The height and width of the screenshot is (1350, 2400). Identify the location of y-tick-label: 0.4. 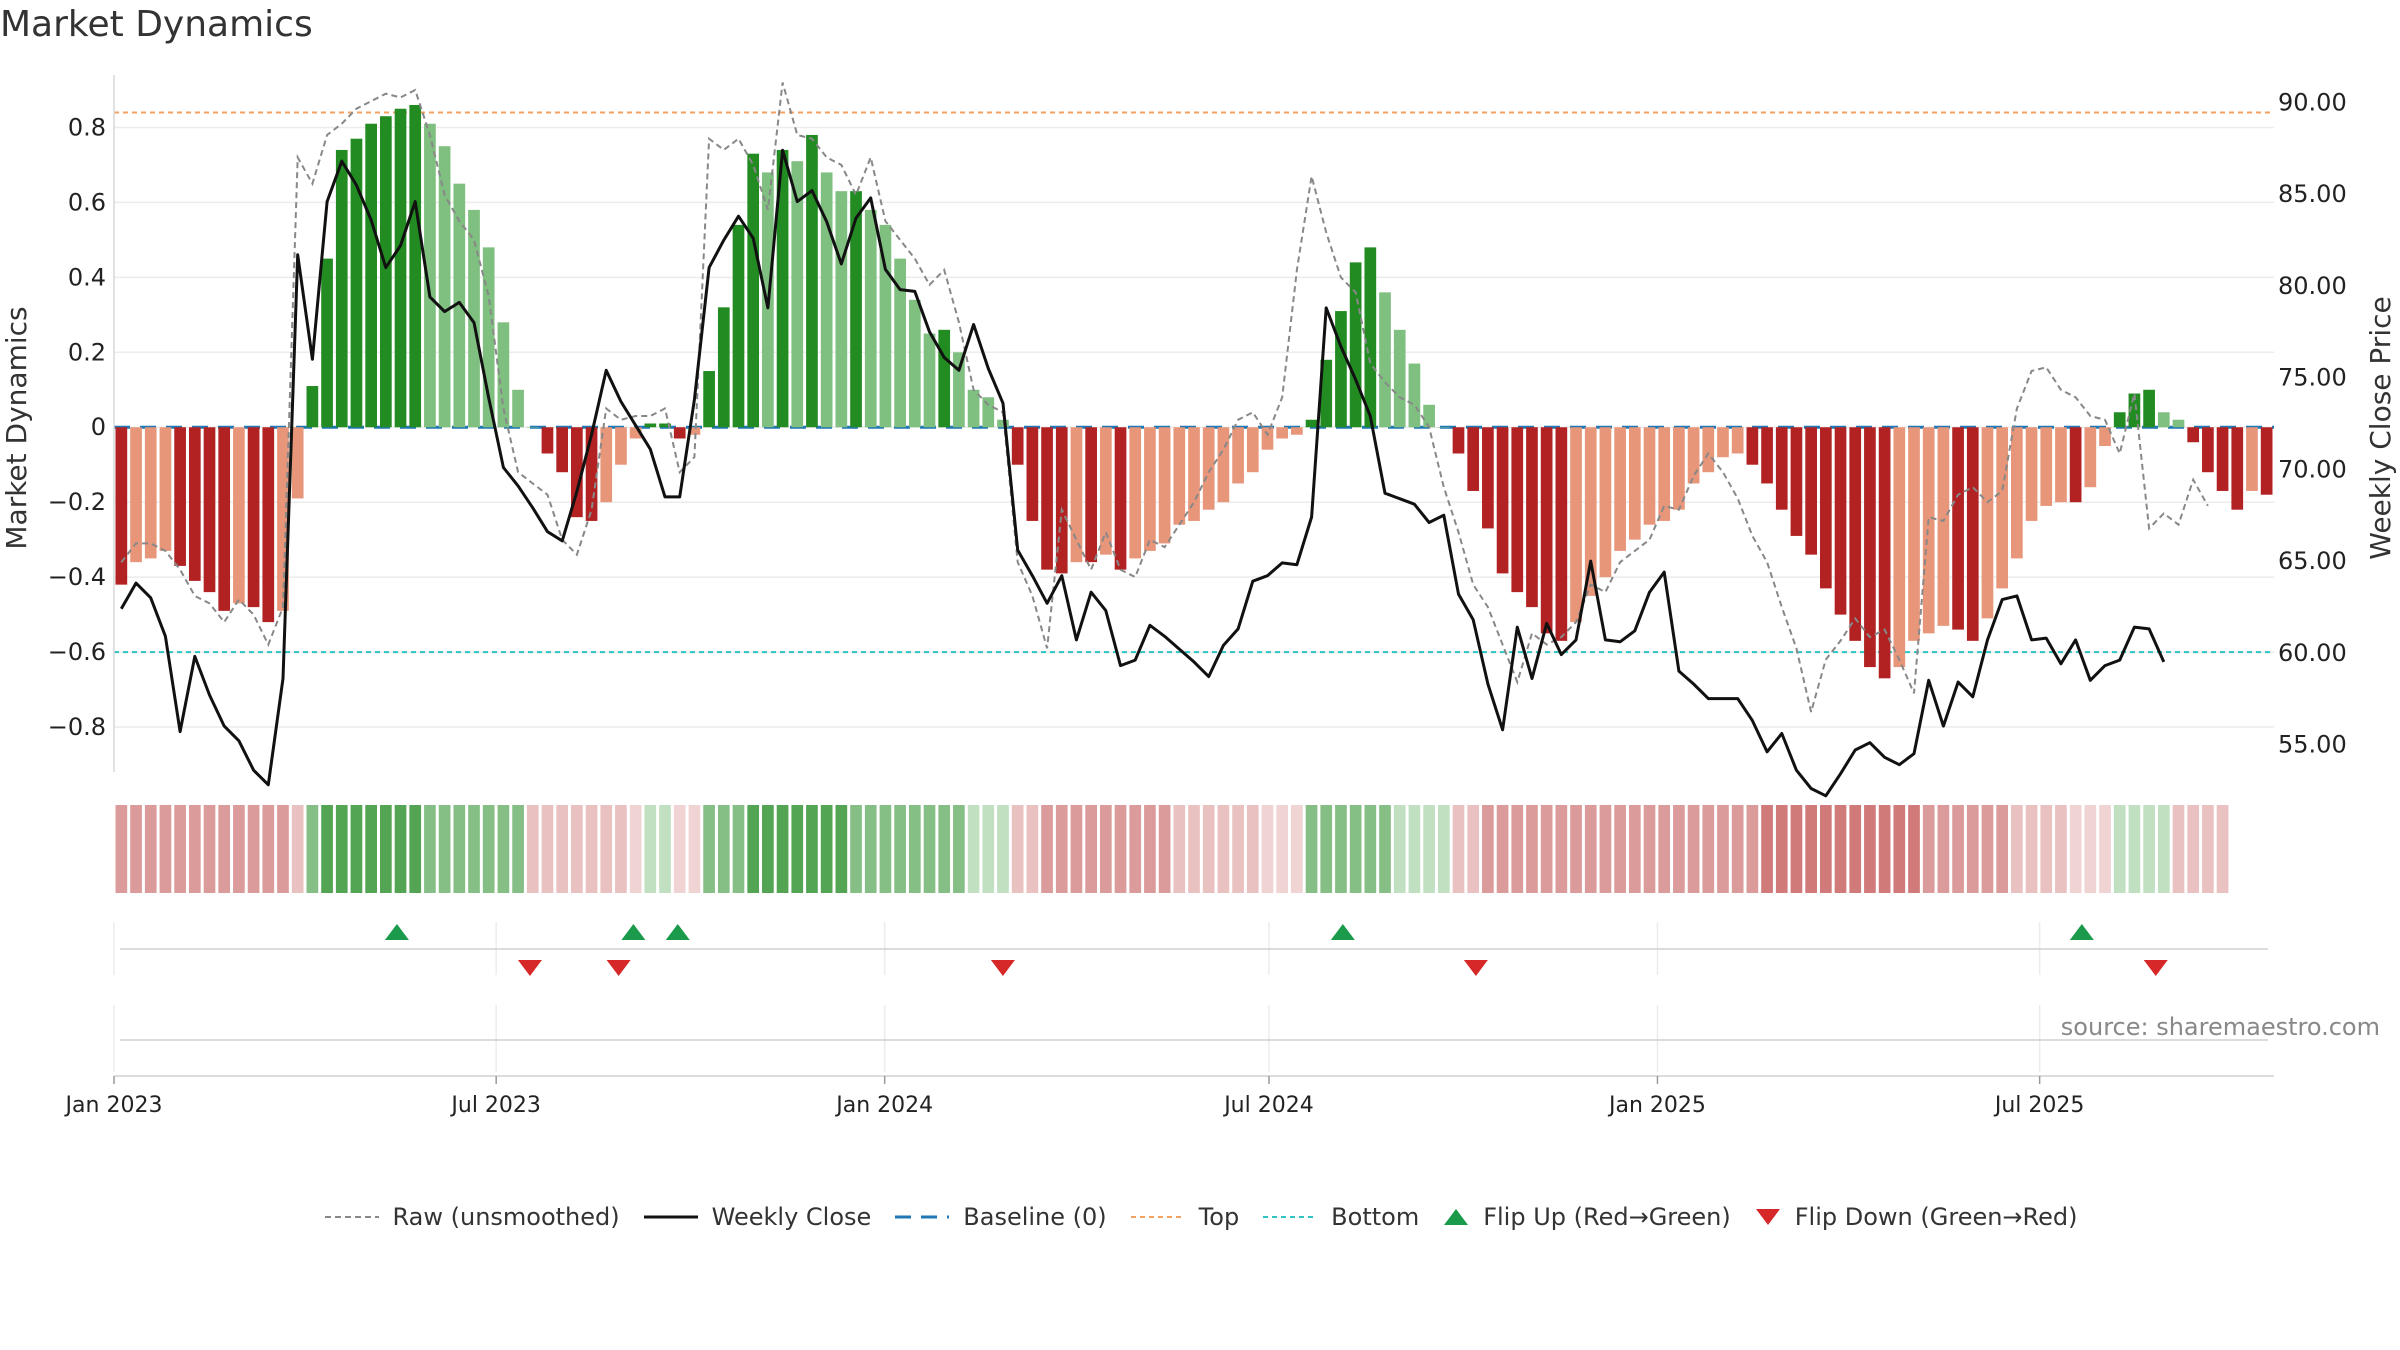
(87, 277).